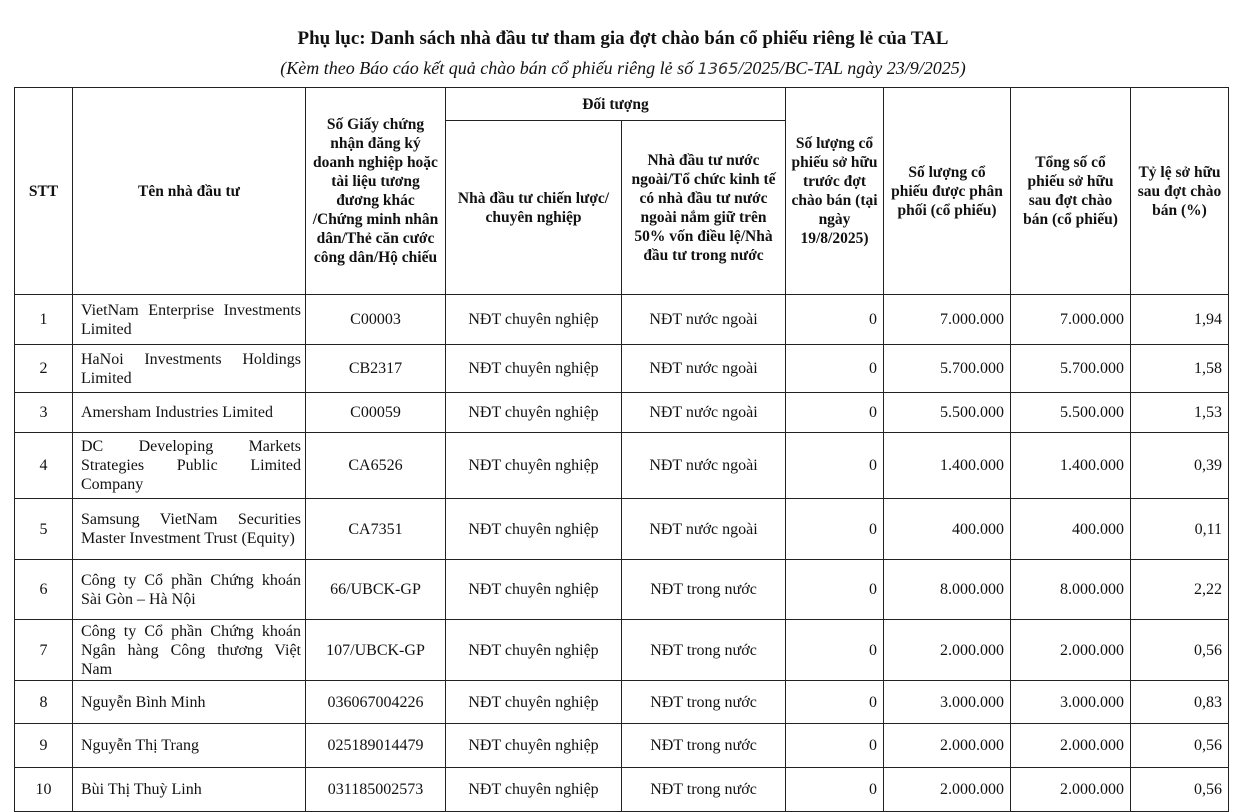 The height and width of the screenshot is (812, 1246). What do you see at coordinates (375, 319) in the screenshot?
I see `cell-id: C00003` at bounding box center [375, 319].